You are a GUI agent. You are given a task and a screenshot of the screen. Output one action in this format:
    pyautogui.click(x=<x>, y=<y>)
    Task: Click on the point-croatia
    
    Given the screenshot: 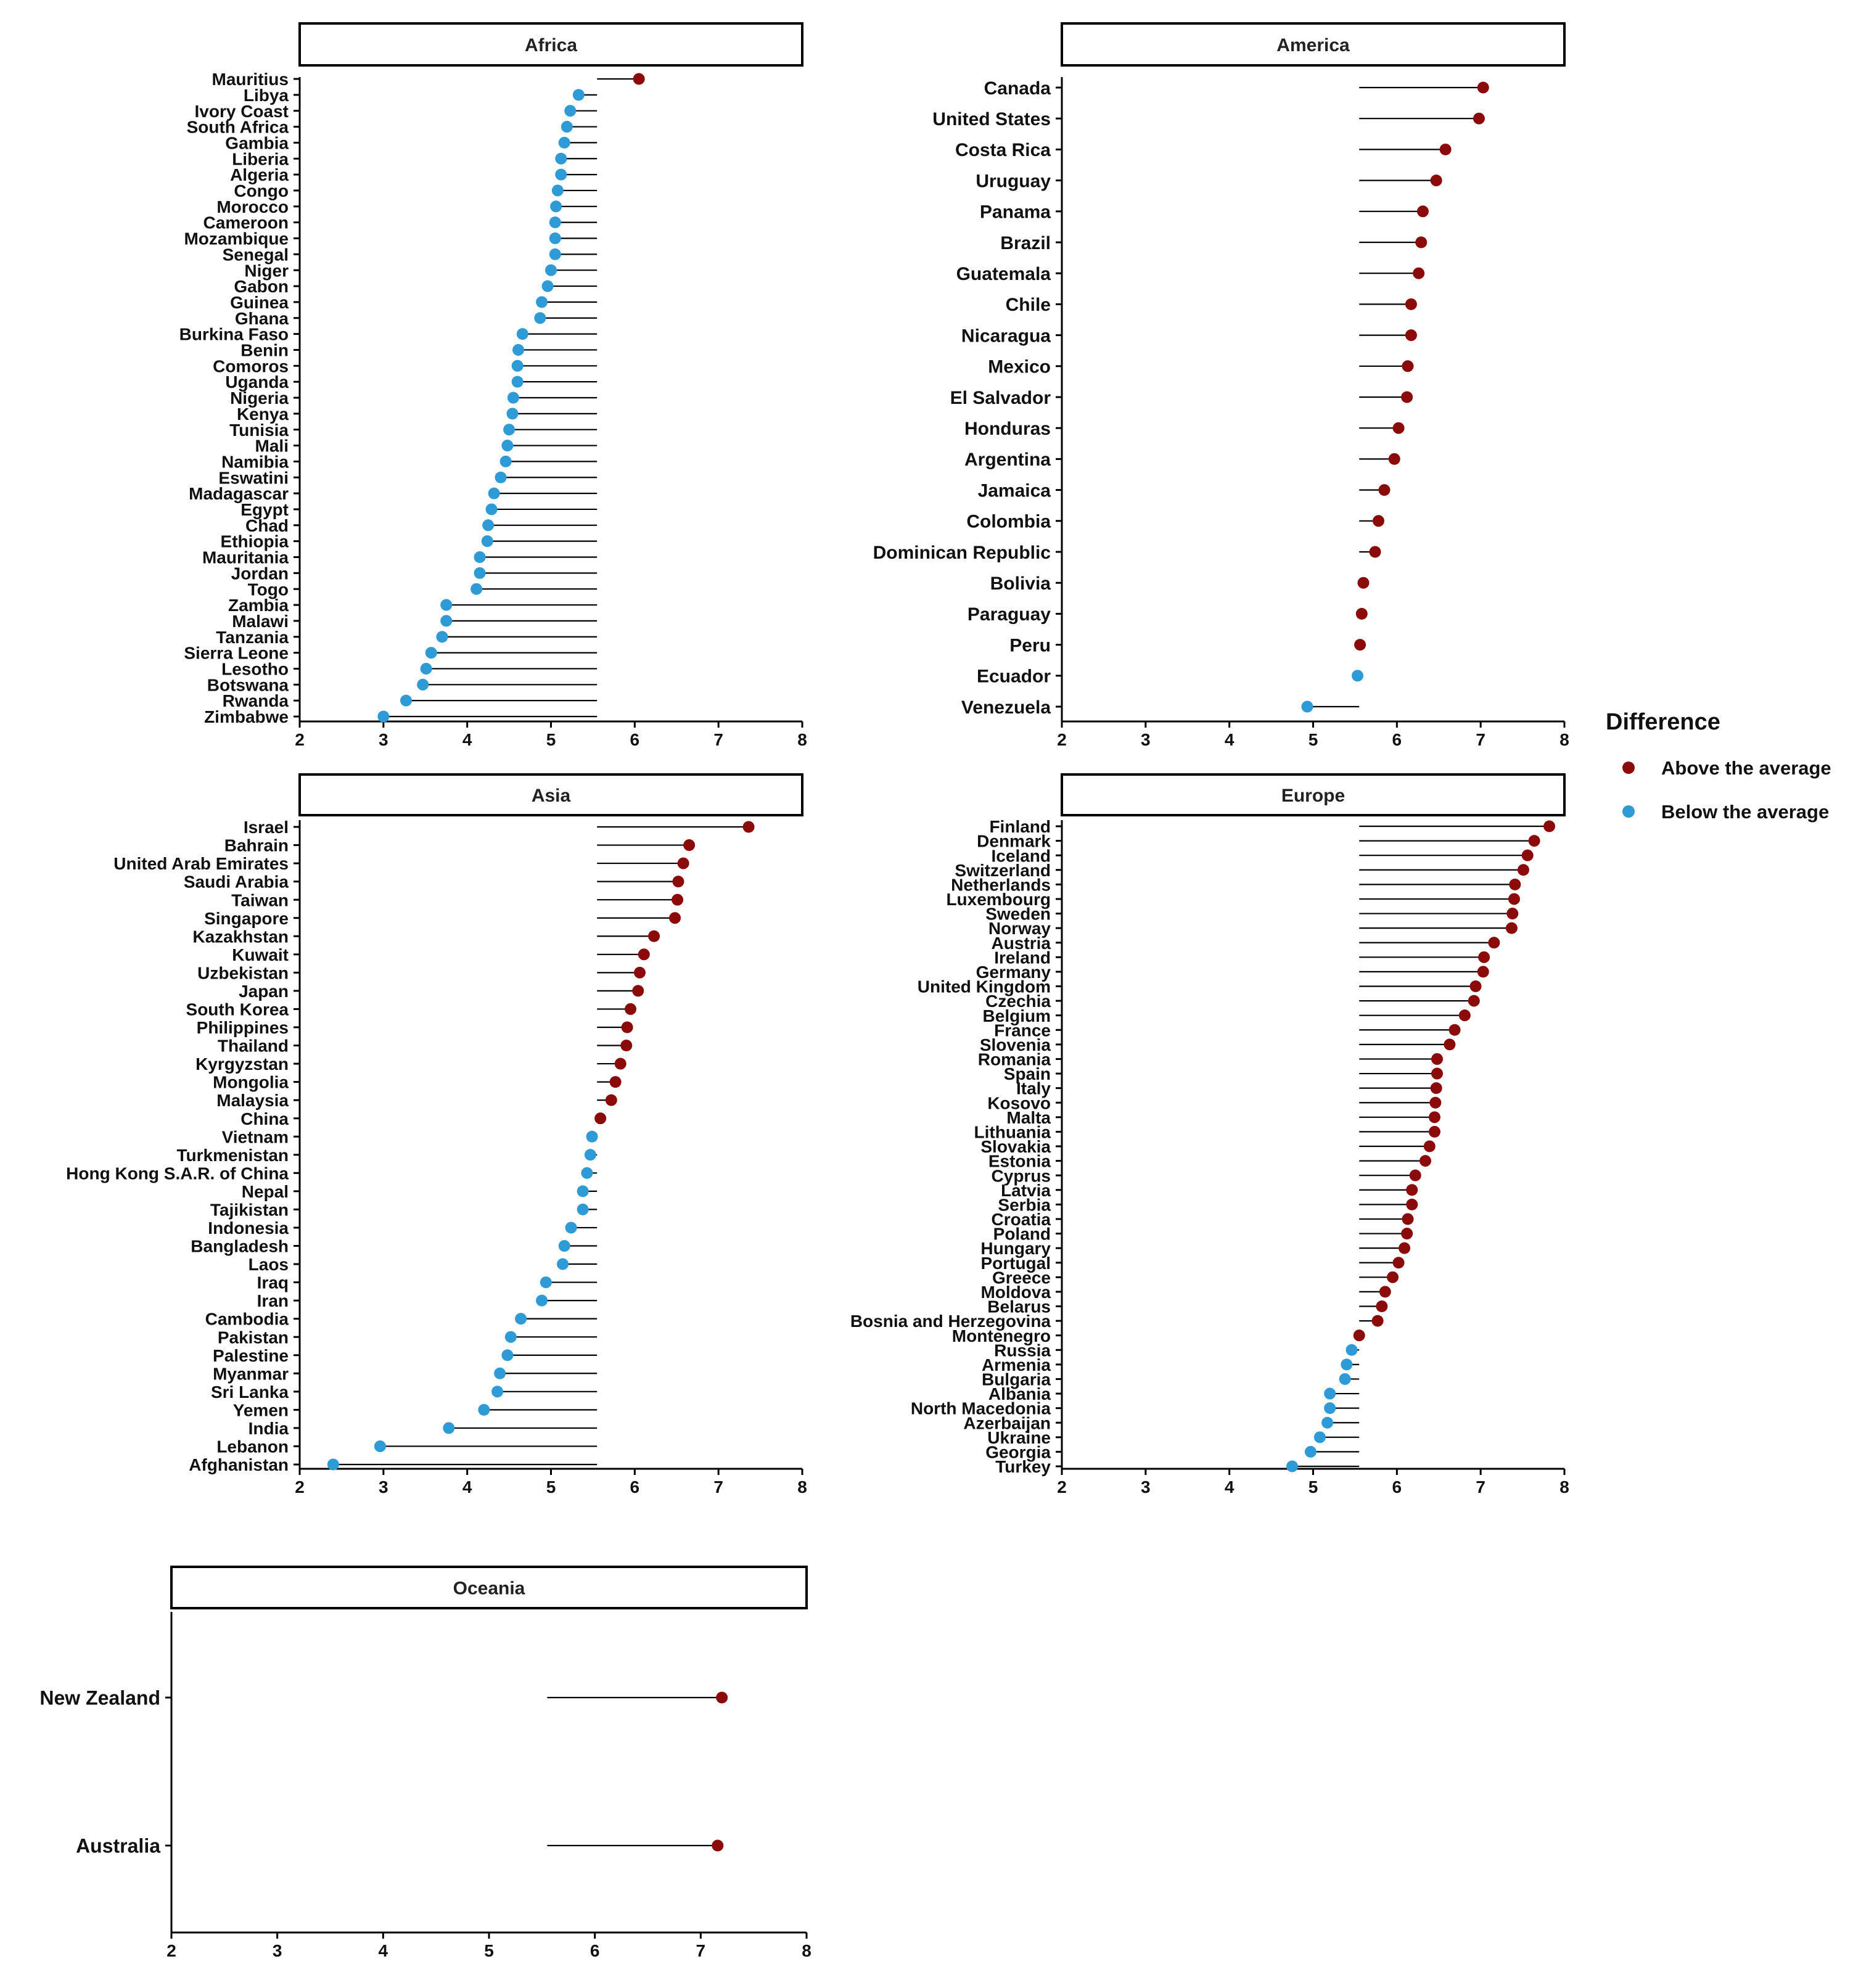 What is the action you would take?
    pyautogui.click(x=1408, y=1219)
    